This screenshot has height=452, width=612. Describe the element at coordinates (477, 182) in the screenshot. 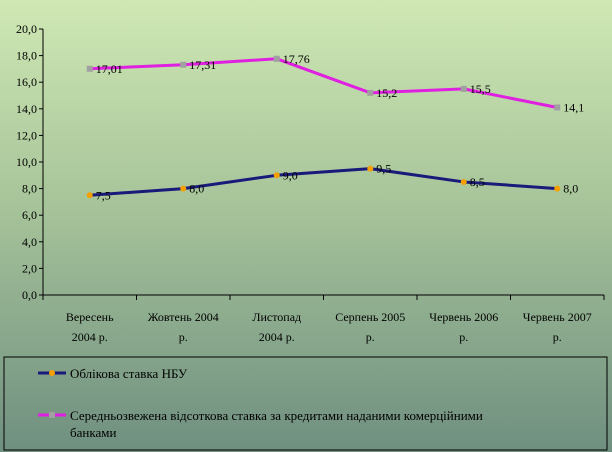

I see `data-label: 8,5` at that location.